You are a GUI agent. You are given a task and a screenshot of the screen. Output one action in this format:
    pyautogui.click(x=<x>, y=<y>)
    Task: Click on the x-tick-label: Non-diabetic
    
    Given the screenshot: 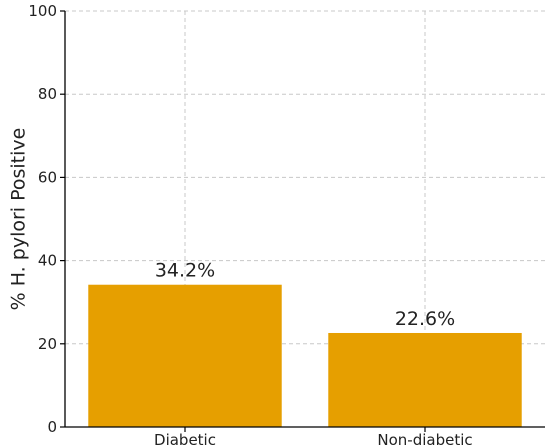 What is the action you would take?
    pyautogui.click(x=424, y=439)
    